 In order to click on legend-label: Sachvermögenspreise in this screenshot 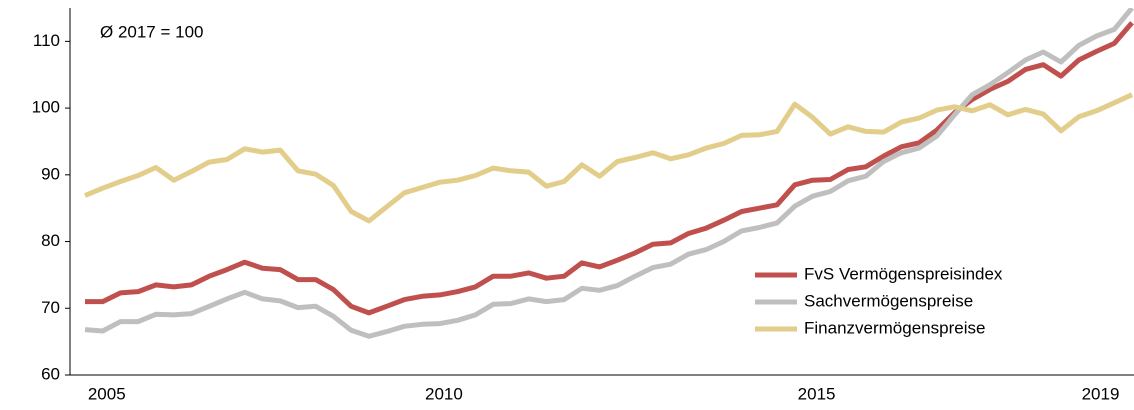, I will do `click(888, 300)`.